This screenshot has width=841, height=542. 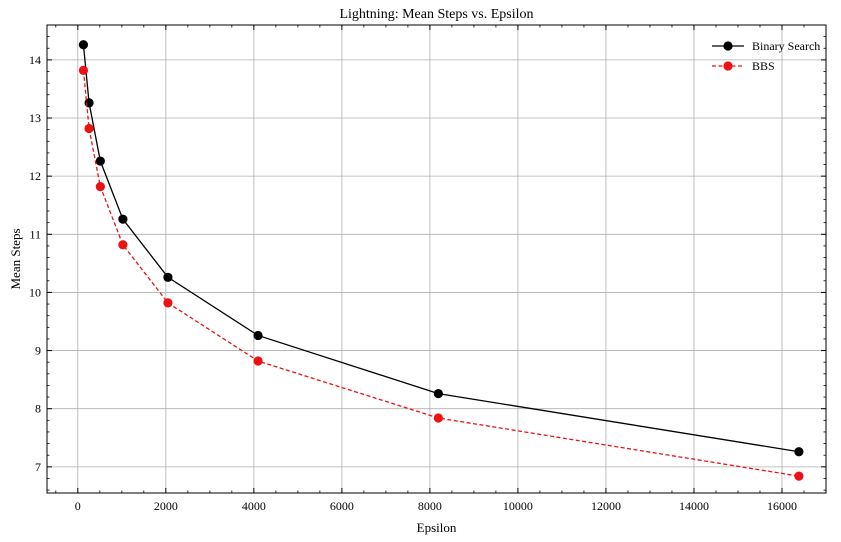 I want to click on y-tick-label: 13, so click(x=35, y=118).